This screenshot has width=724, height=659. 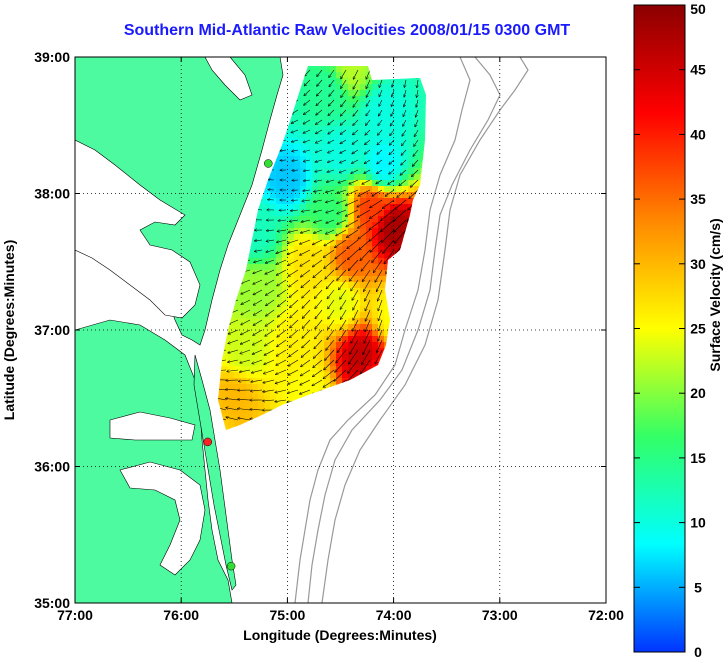 What do you see at coordinates (340, 635) in the screenshot?
I see `x-axis-label: Longitude (Degrees:Minutes)` at bounding box center [340, 635].